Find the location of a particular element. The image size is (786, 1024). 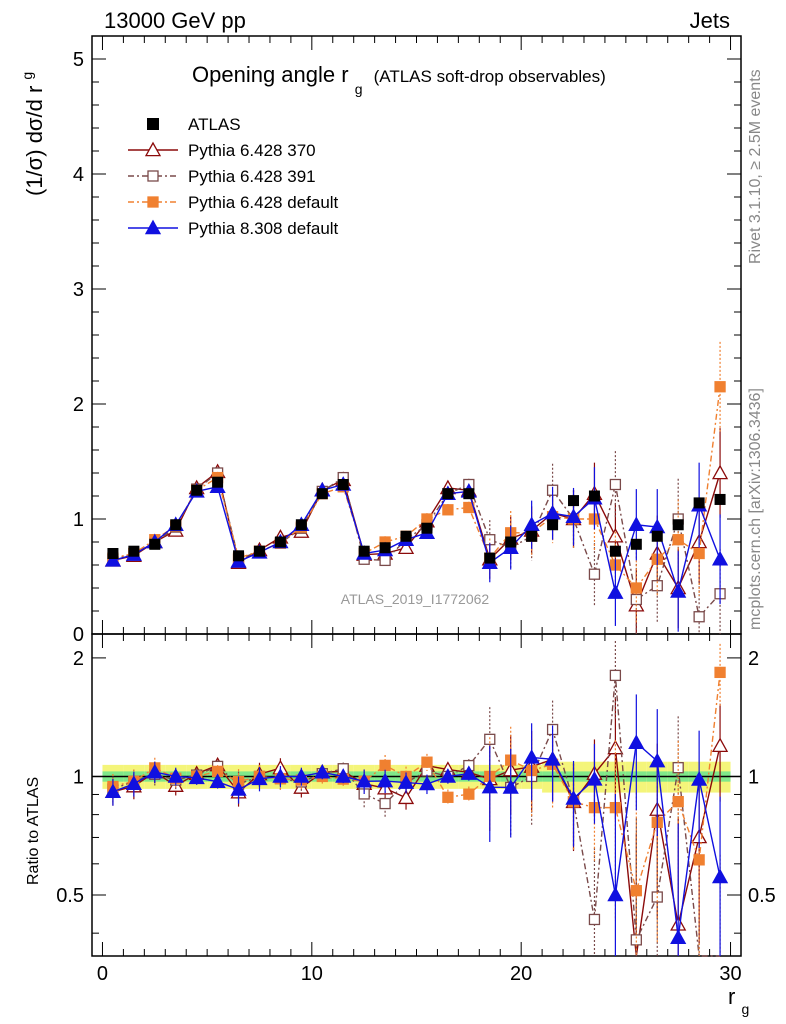

ratio-tick-label: 2 is located at coordinates (753, 659).